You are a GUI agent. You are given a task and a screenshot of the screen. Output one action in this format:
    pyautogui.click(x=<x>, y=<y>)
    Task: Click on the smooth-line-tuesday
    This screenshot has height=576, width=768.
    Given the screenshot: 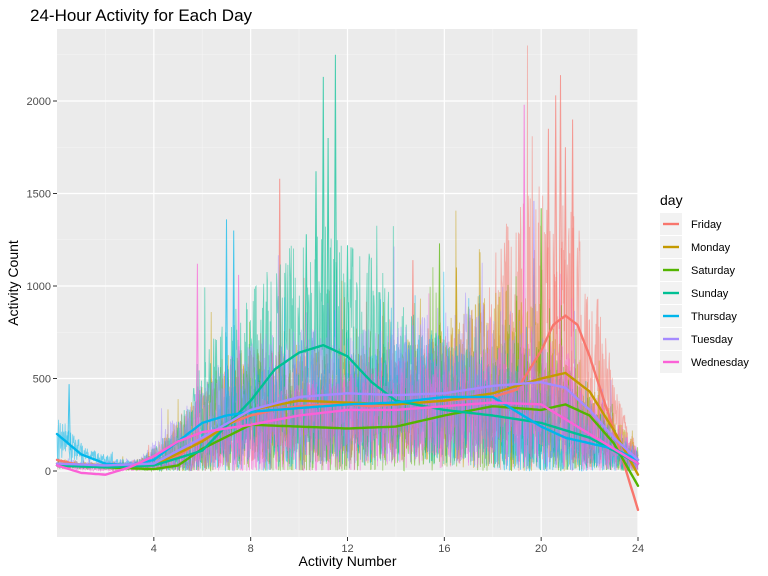 What is the action you would take?
    pyautogui.click(x=347, y=424)
    